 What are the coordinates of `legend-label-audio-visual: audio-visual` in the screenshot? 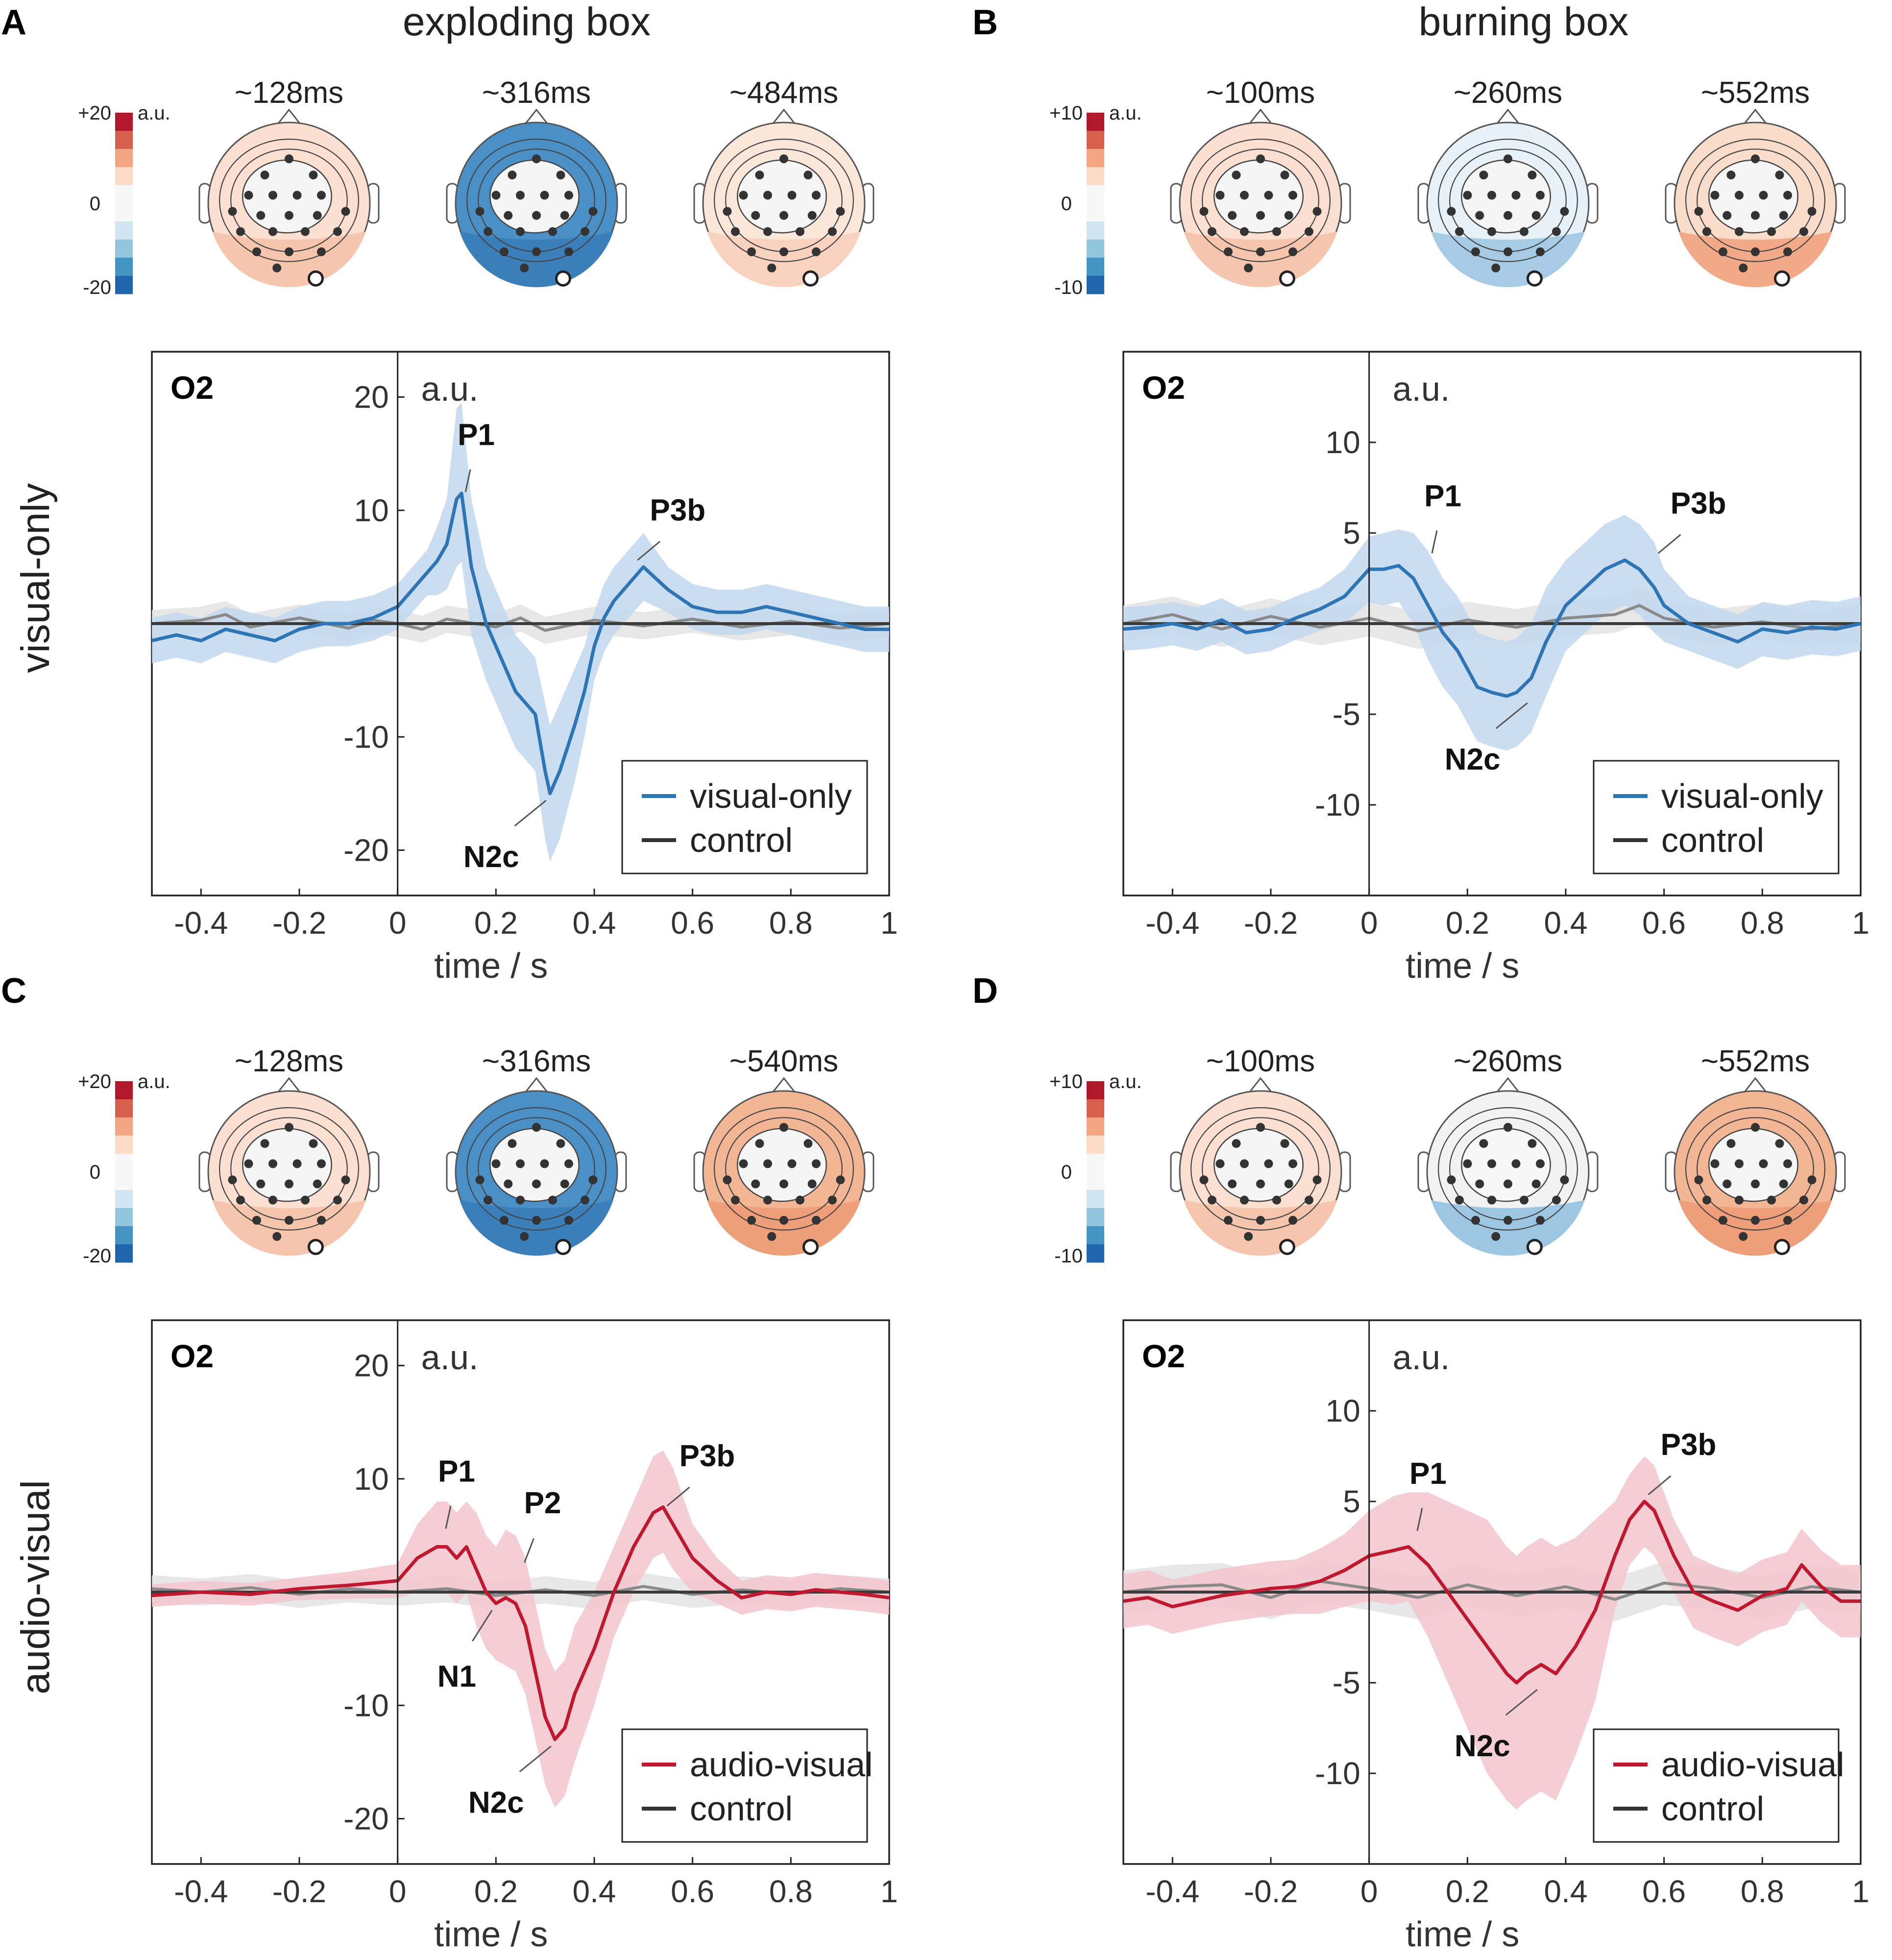 It's located at (781, 1765).